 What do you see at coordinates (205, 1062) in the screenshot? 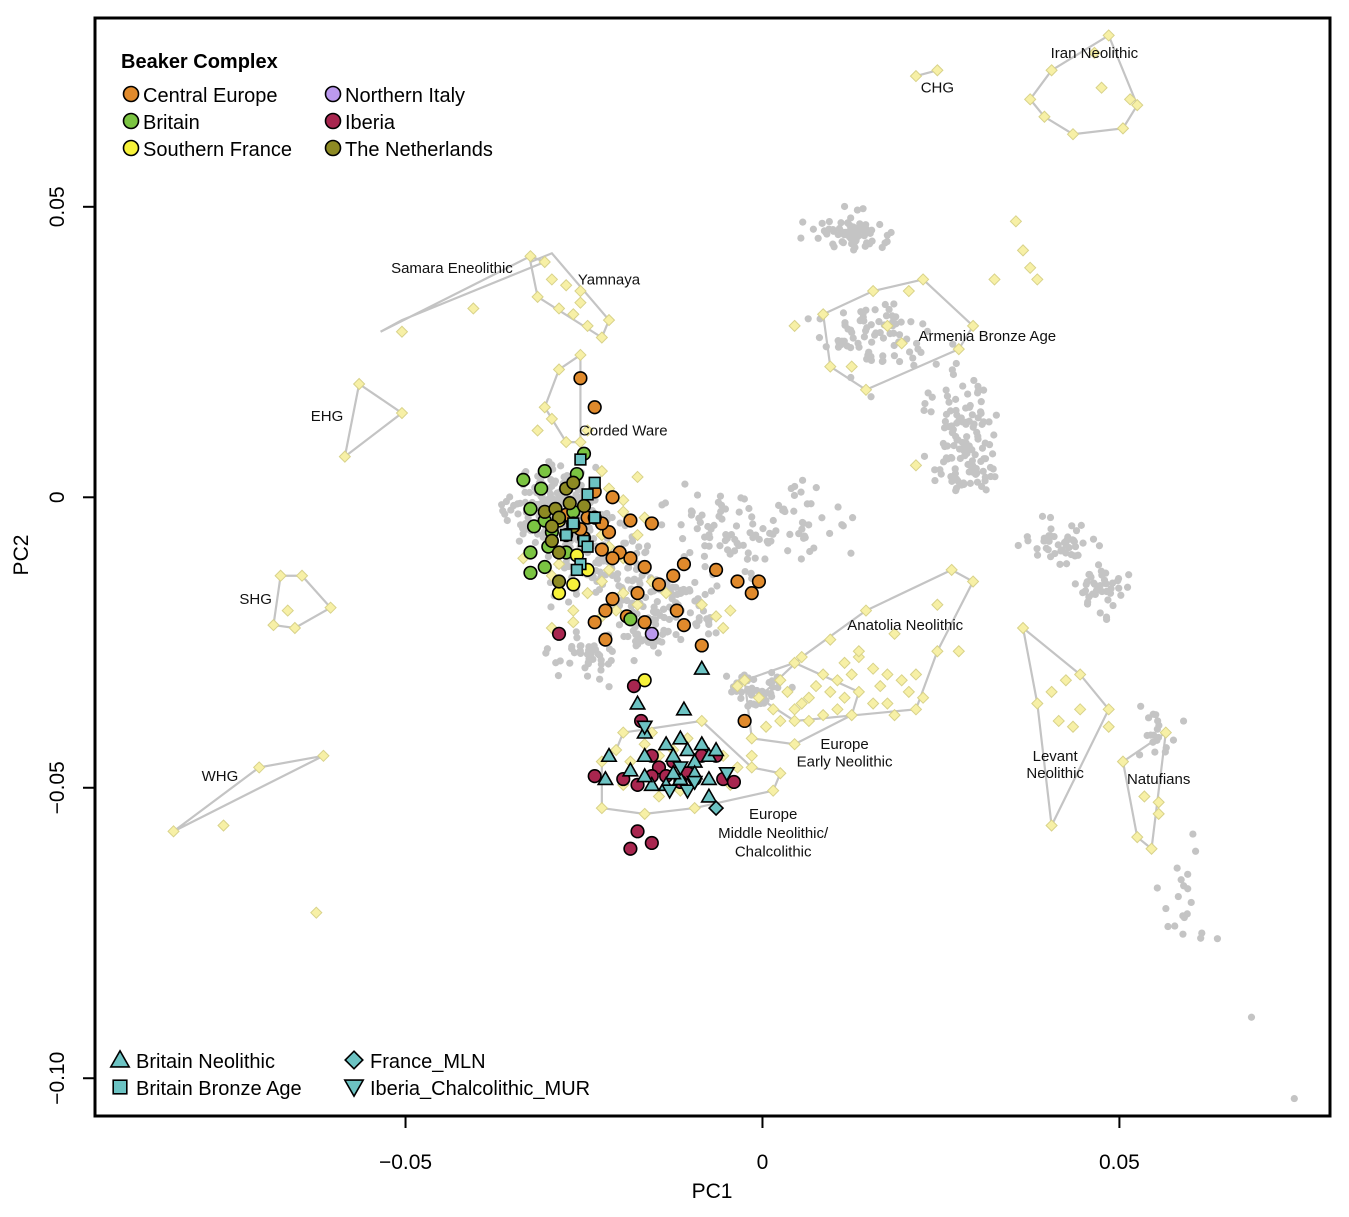
I see `legend-label: Britain Neolithic` at bounding box center [205, 1062].